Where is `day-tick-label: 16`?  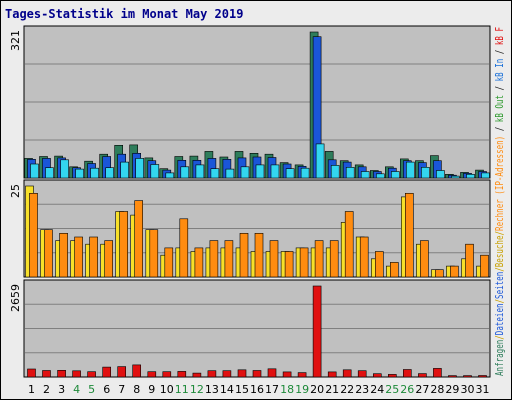
day-tick-label: 16 is located at coordinates (257, 389).